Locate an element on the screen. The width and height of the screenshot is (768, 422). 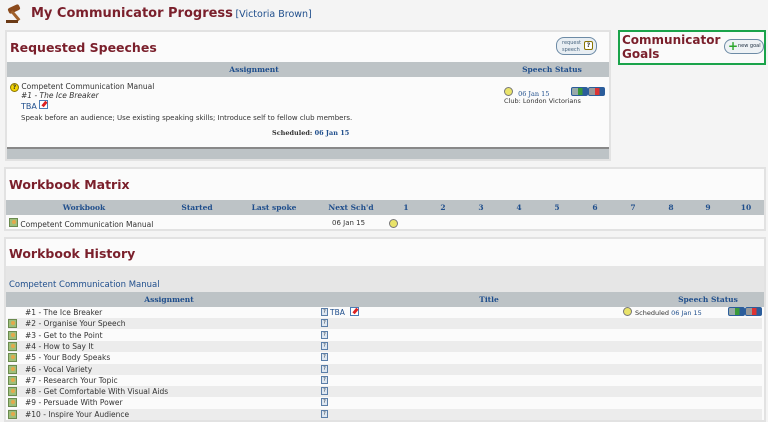
table-row: #5 - Your Body Speaks? is located at coordinates (385, 357).